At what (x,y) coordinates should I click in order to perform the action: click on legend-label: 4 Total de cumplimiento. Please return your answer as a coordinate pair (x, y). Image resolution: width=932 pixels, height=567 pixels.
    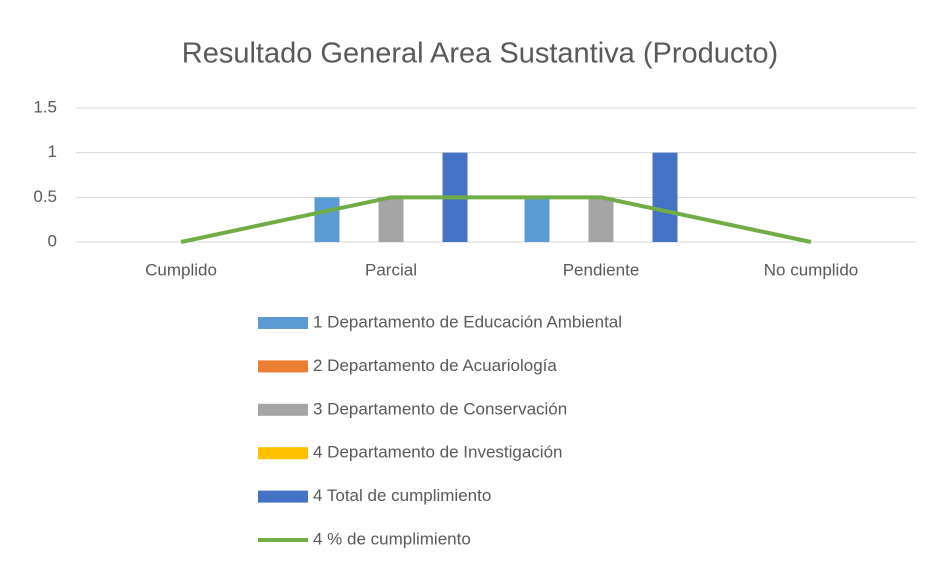
    Looking at the image, I should click on (402, 495).